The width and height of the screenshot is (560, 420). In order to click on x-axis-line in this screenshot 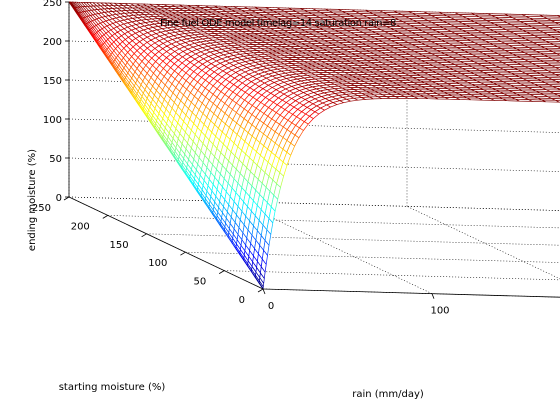, I will do `click(411, 293)`.